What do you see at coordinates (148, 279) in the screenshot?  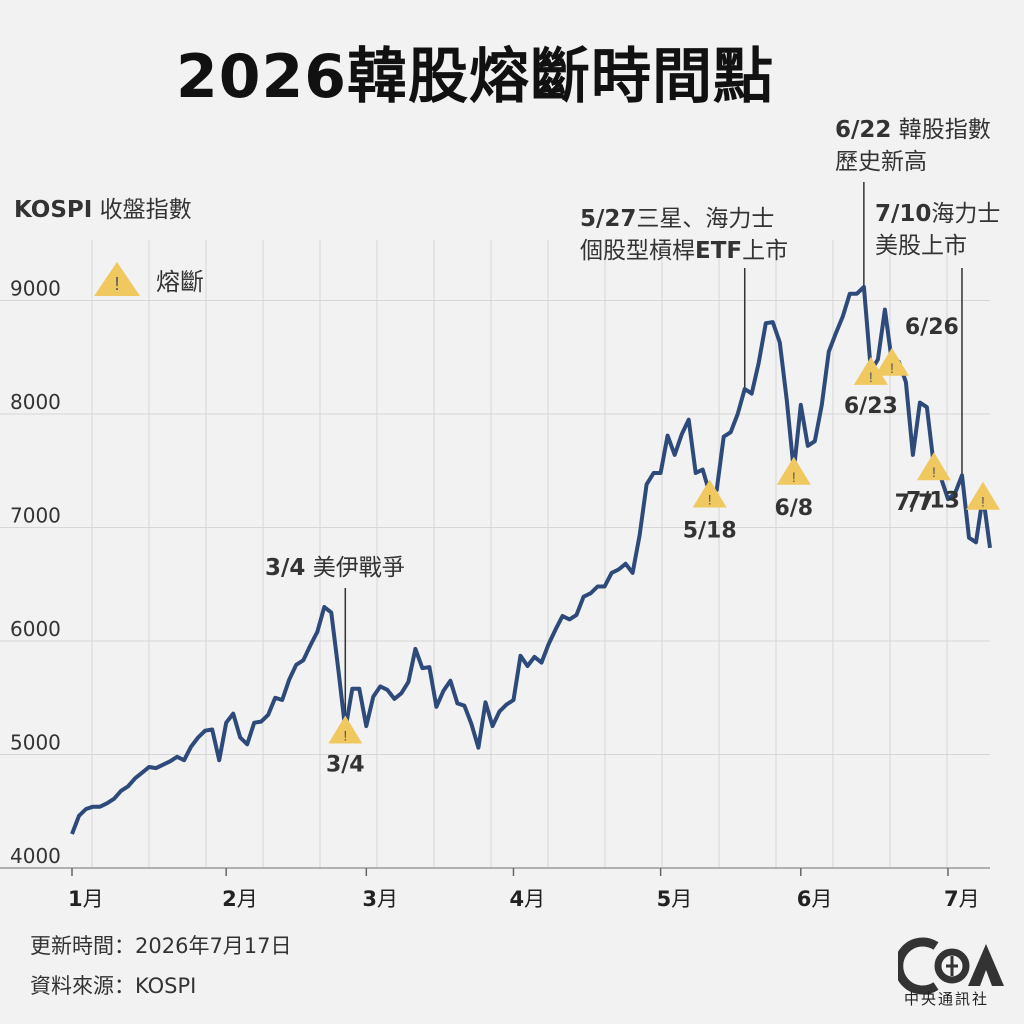 I see `legend: ! 熔斷` at bounding box center [148, 279].